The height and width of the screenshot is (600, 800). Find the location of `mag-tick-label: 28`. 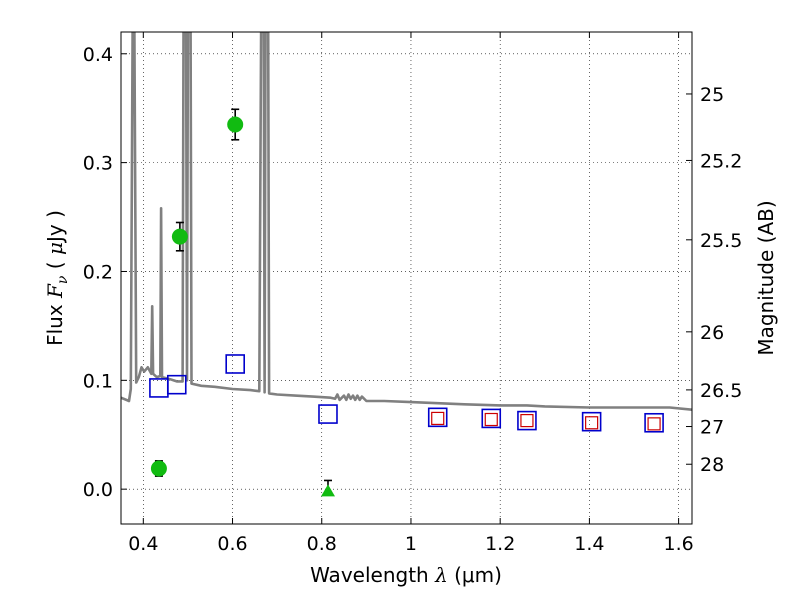

mag-tick-label: 28 is located at coordinates (712, 465).